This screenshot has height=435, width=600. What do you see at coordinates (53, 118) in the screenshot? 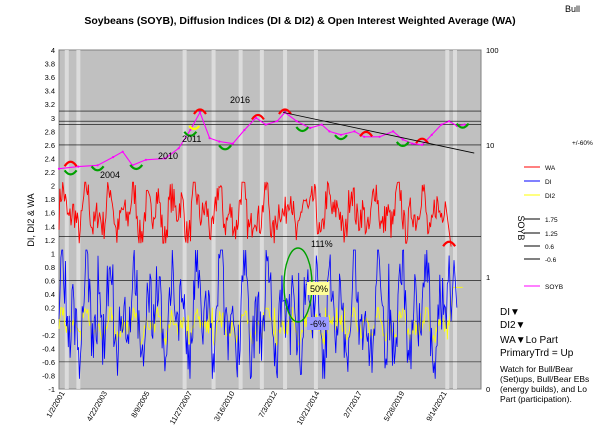
I see `left-tick-label: 3` at bounding box center [53, 118].